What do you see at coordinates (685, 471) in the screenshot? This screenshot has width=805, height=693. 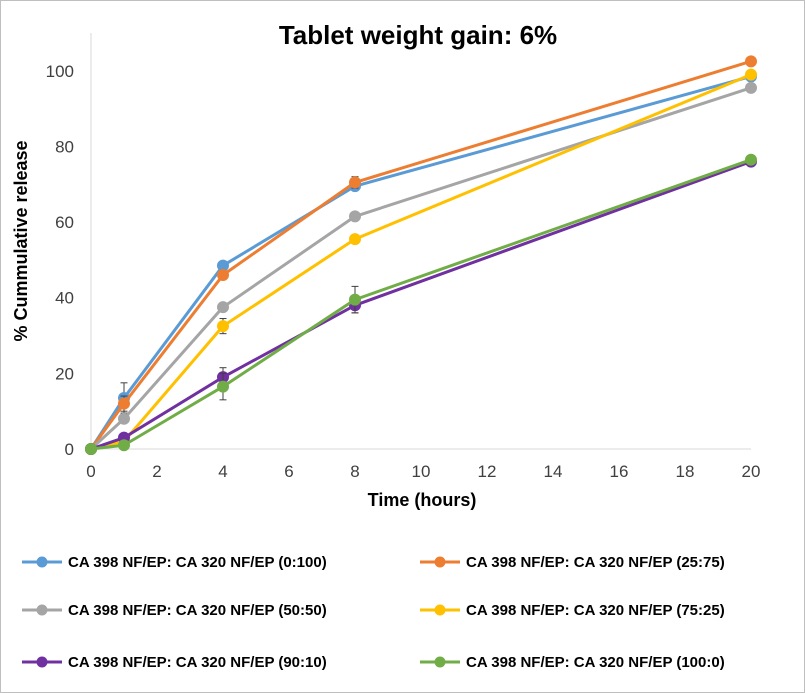 I see `x-tick-label: 18` at bounding box center [685, 471].